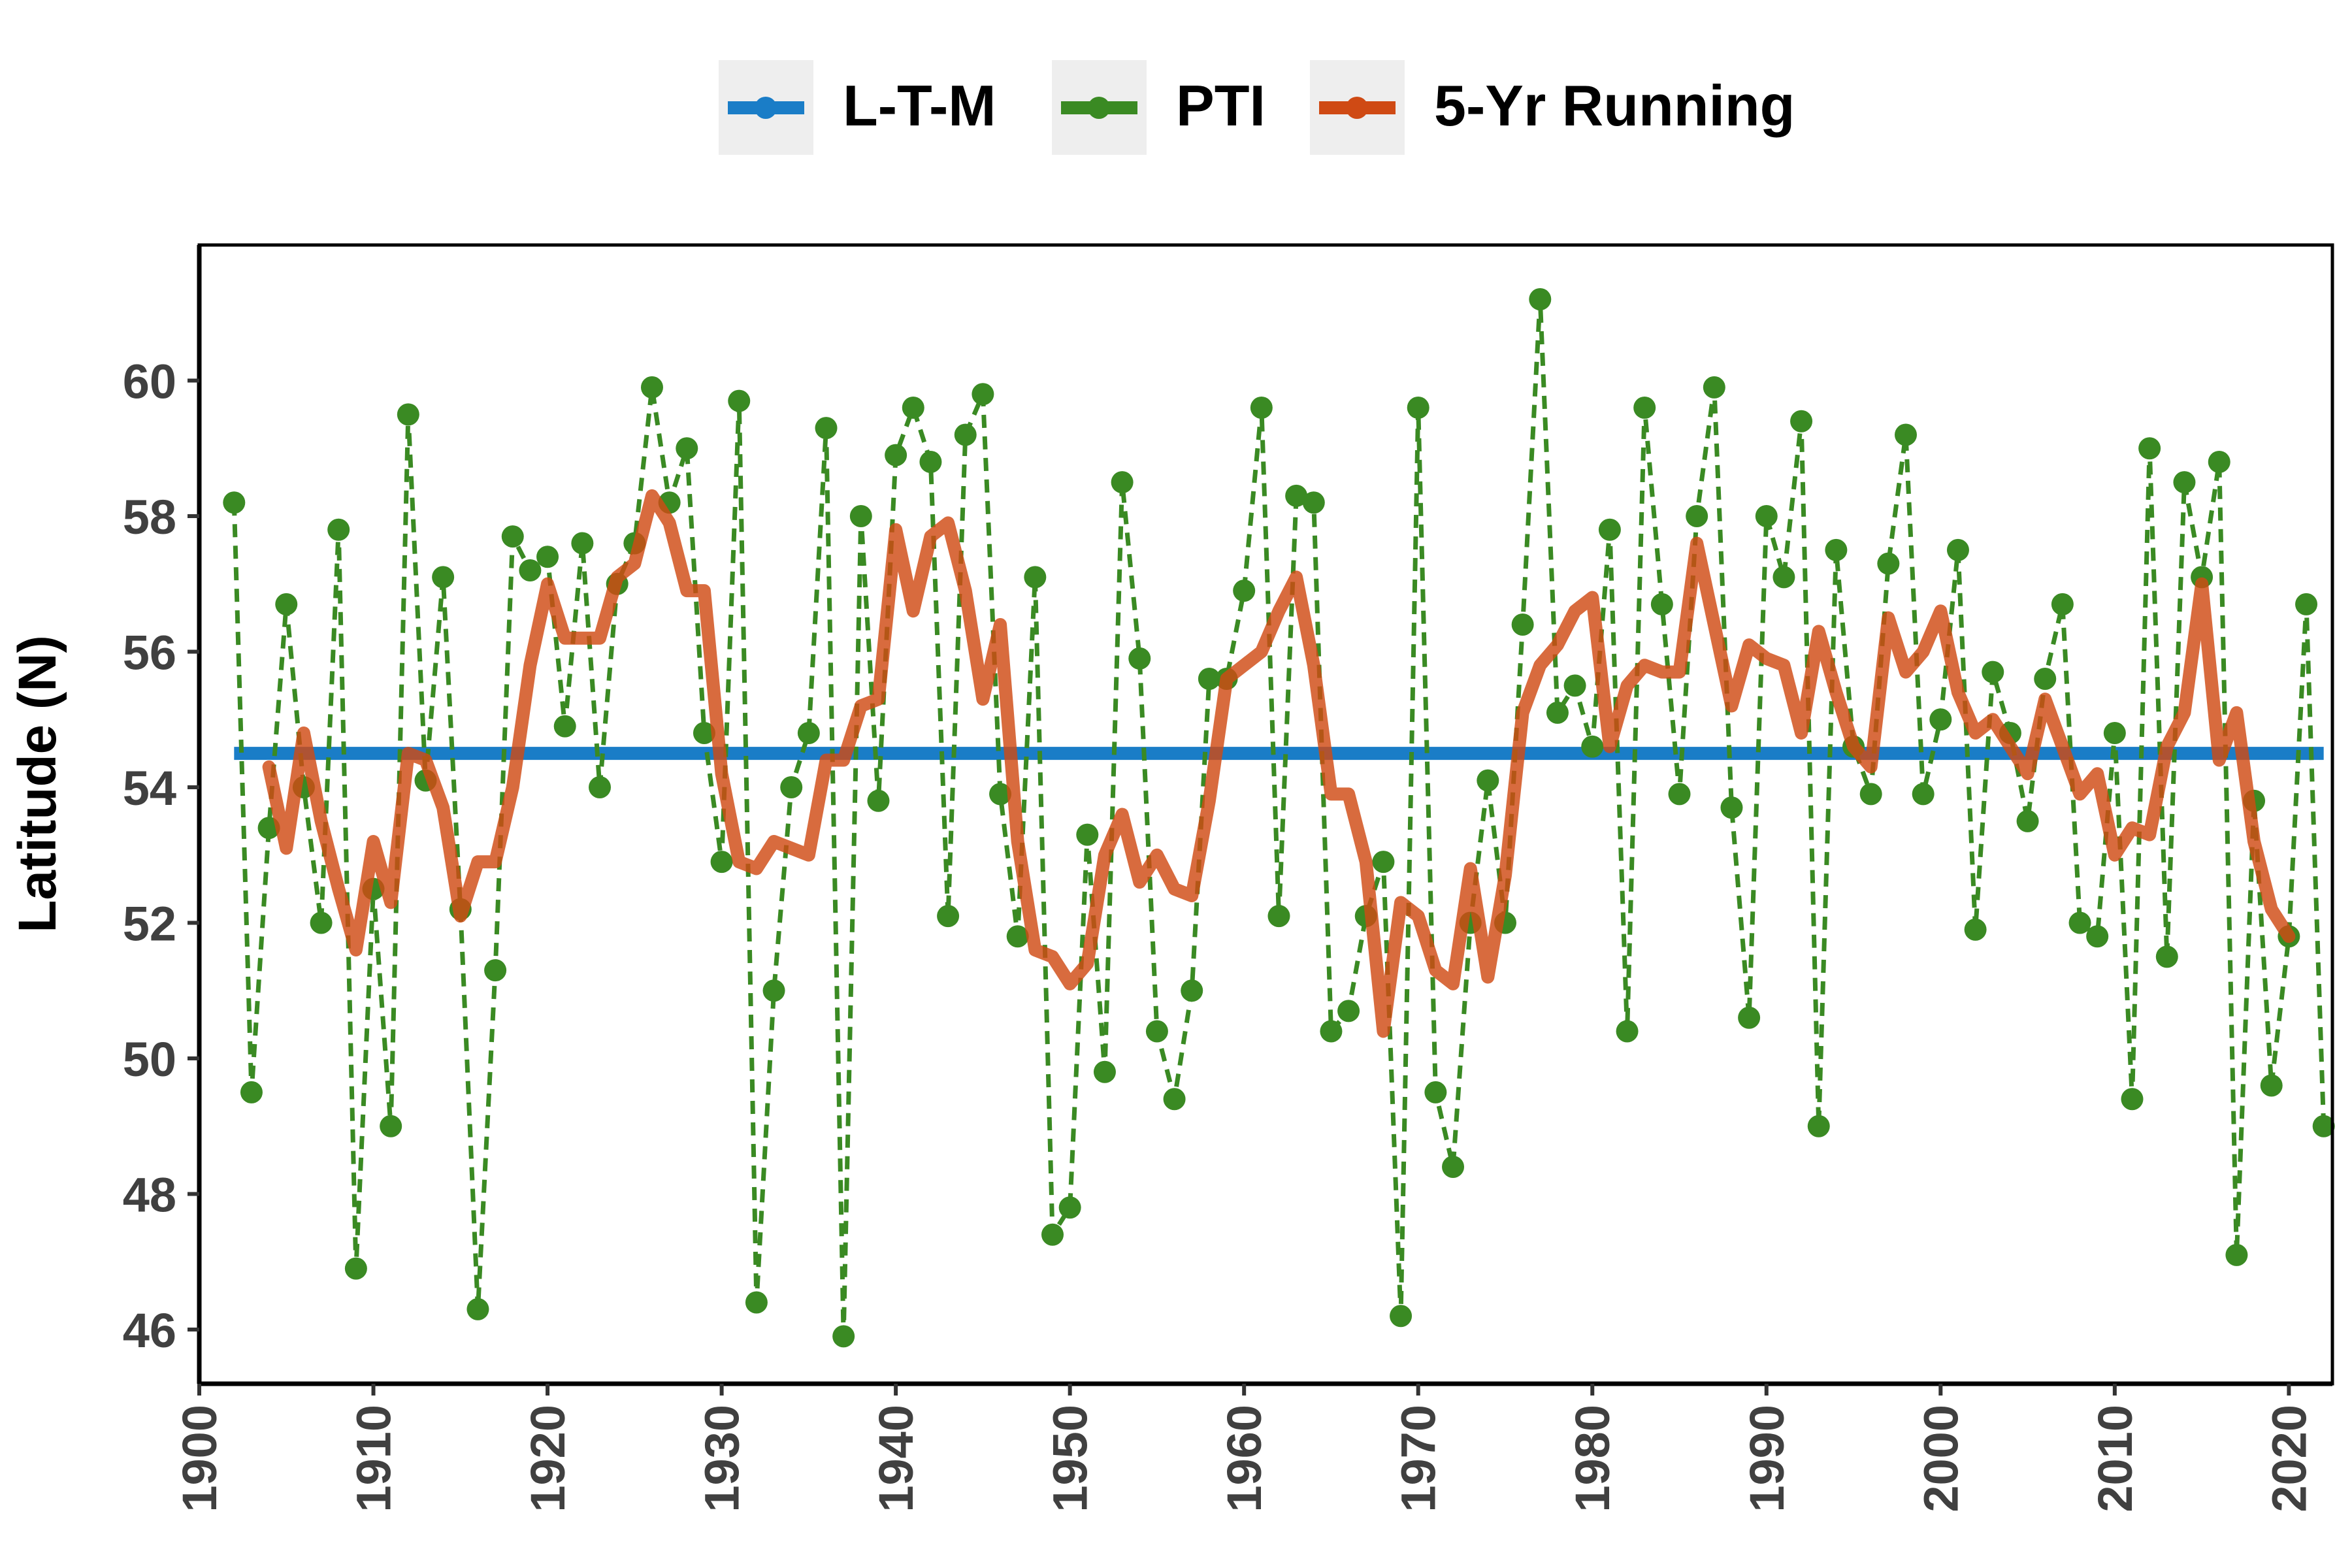  What do you see at coordinates (2115, 1458) in the screenshot?
I see `x-tick-label: 2010` at bounding box center [2115, 1458].